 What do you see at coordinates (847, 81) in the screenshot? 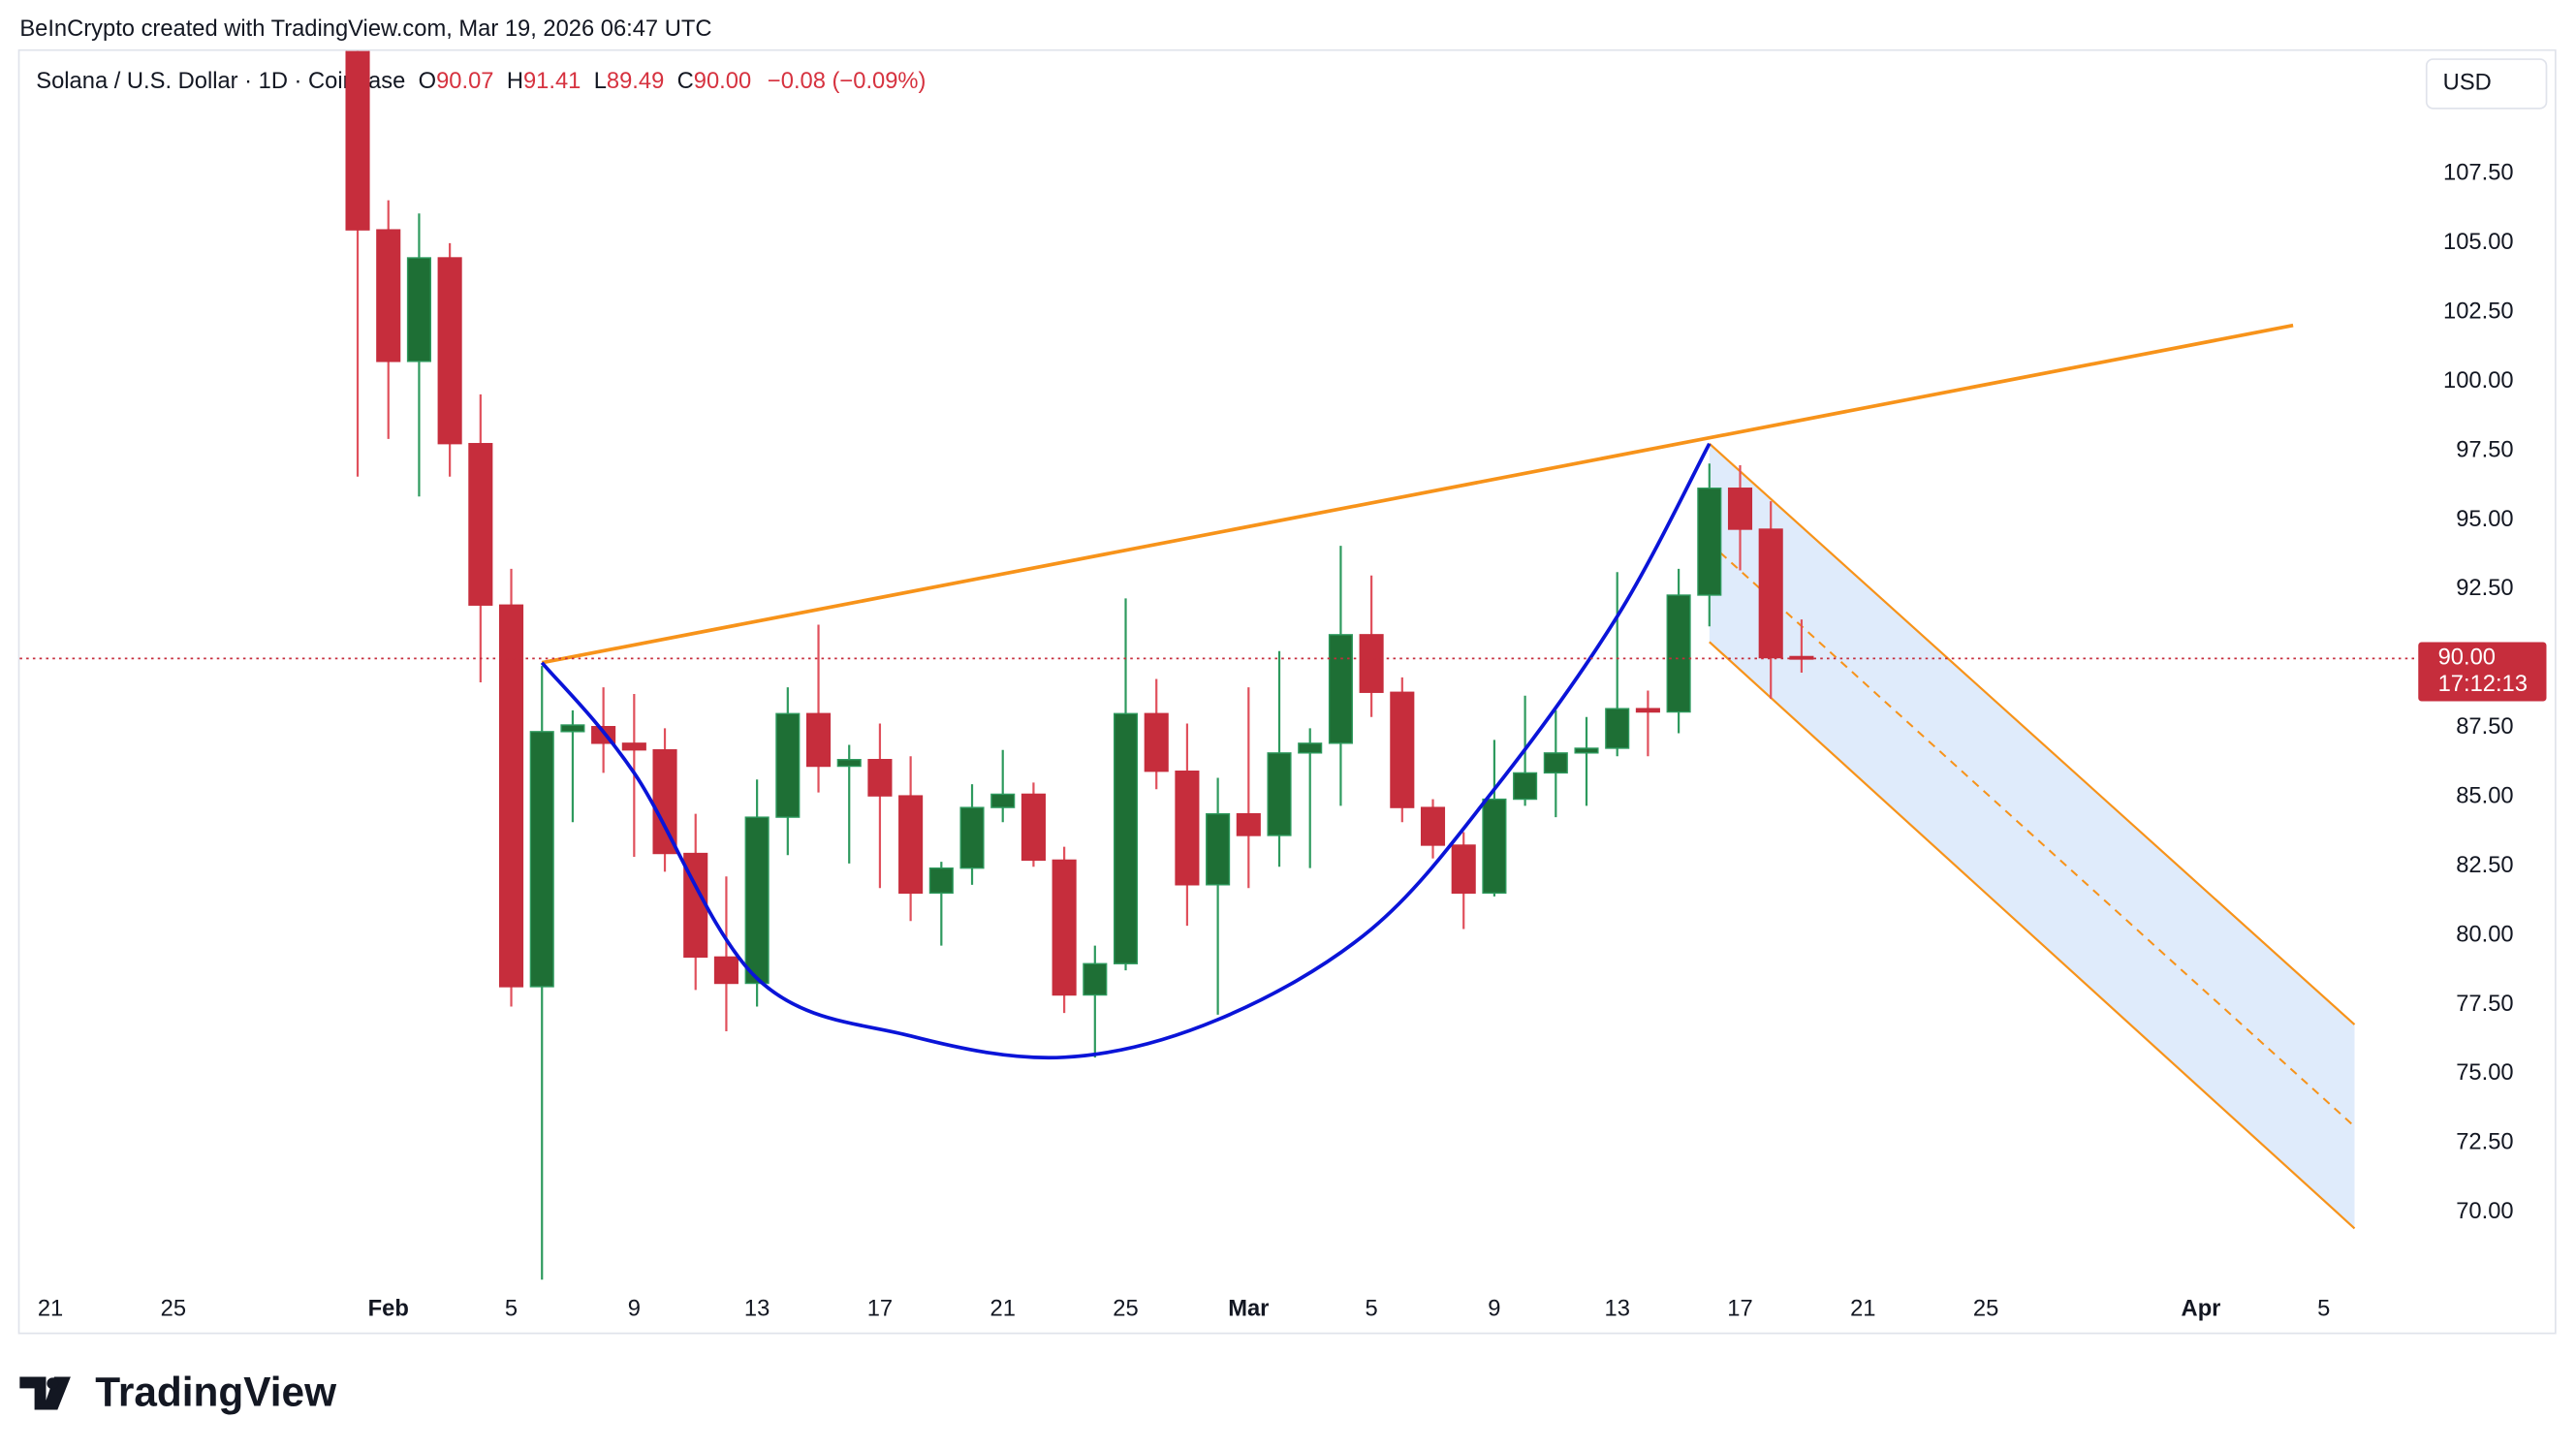
I see `change: −0.08 (−0.09%)` at bounding box center [847, 81].